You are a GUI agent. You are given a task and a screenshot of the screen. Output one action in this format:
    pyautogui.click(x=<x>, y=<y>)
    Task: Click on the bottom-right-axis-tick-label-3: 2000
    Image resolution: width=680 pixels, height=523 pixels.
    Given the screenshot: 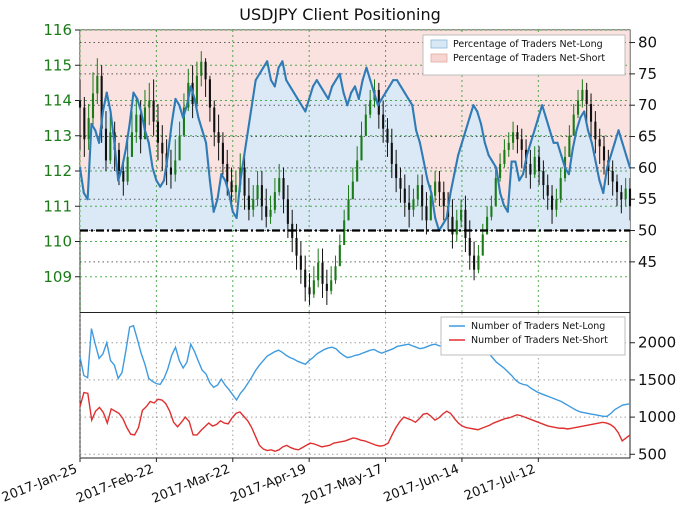 What is the action you would take?
    pyautogui.click(x=657, y=343)
    